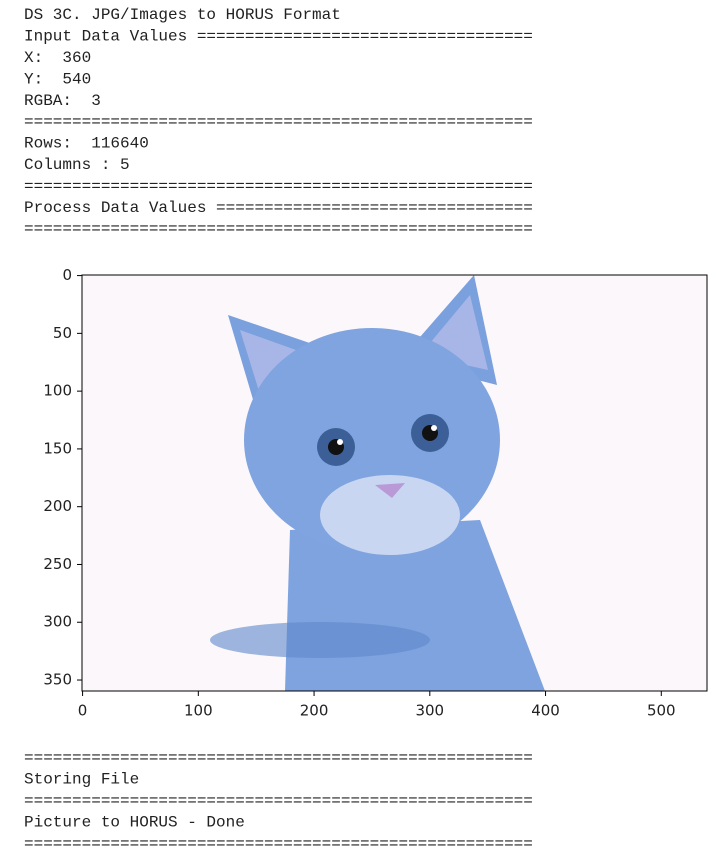 The image size is (726, 863). I want to click on console-line: DS 3C. JPG/Images to HORUS Format, so click(182, 15).